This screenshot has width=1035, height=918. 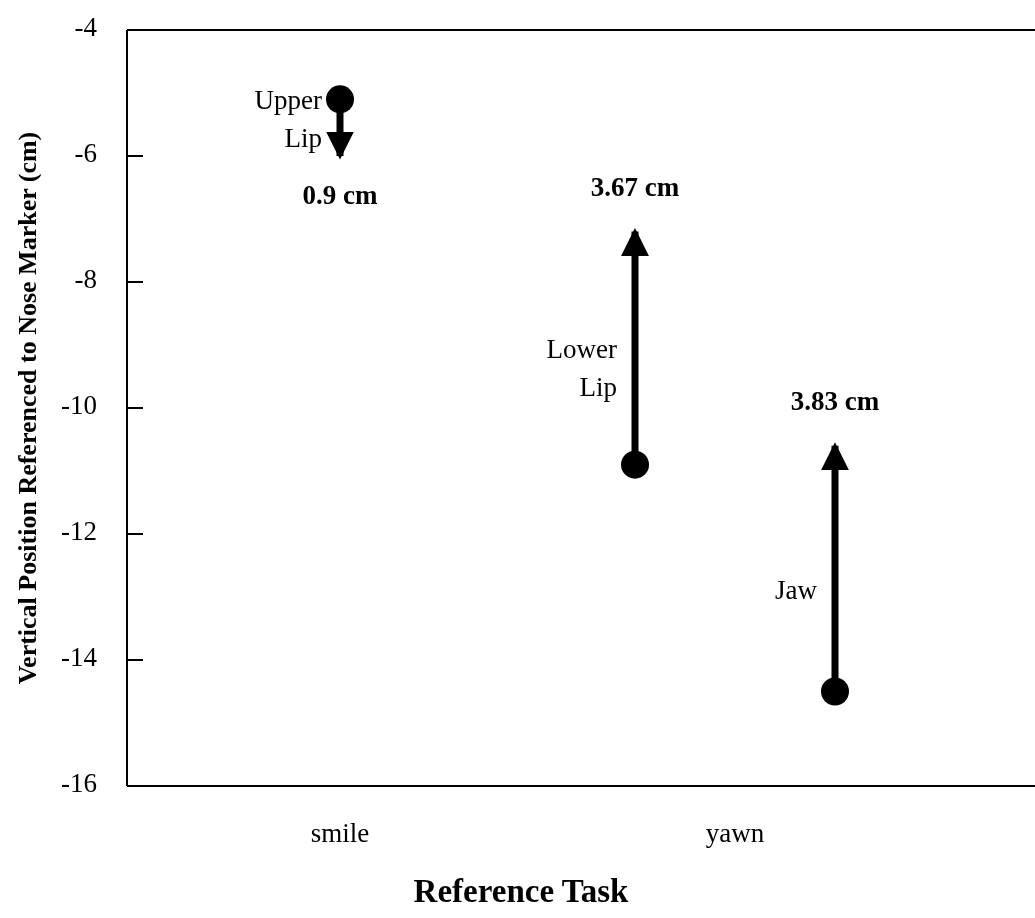 What do you see at coordinates (85, 153) in the screenshot?
I see `y-tick-label: -6` at bounding box center [85, 153].